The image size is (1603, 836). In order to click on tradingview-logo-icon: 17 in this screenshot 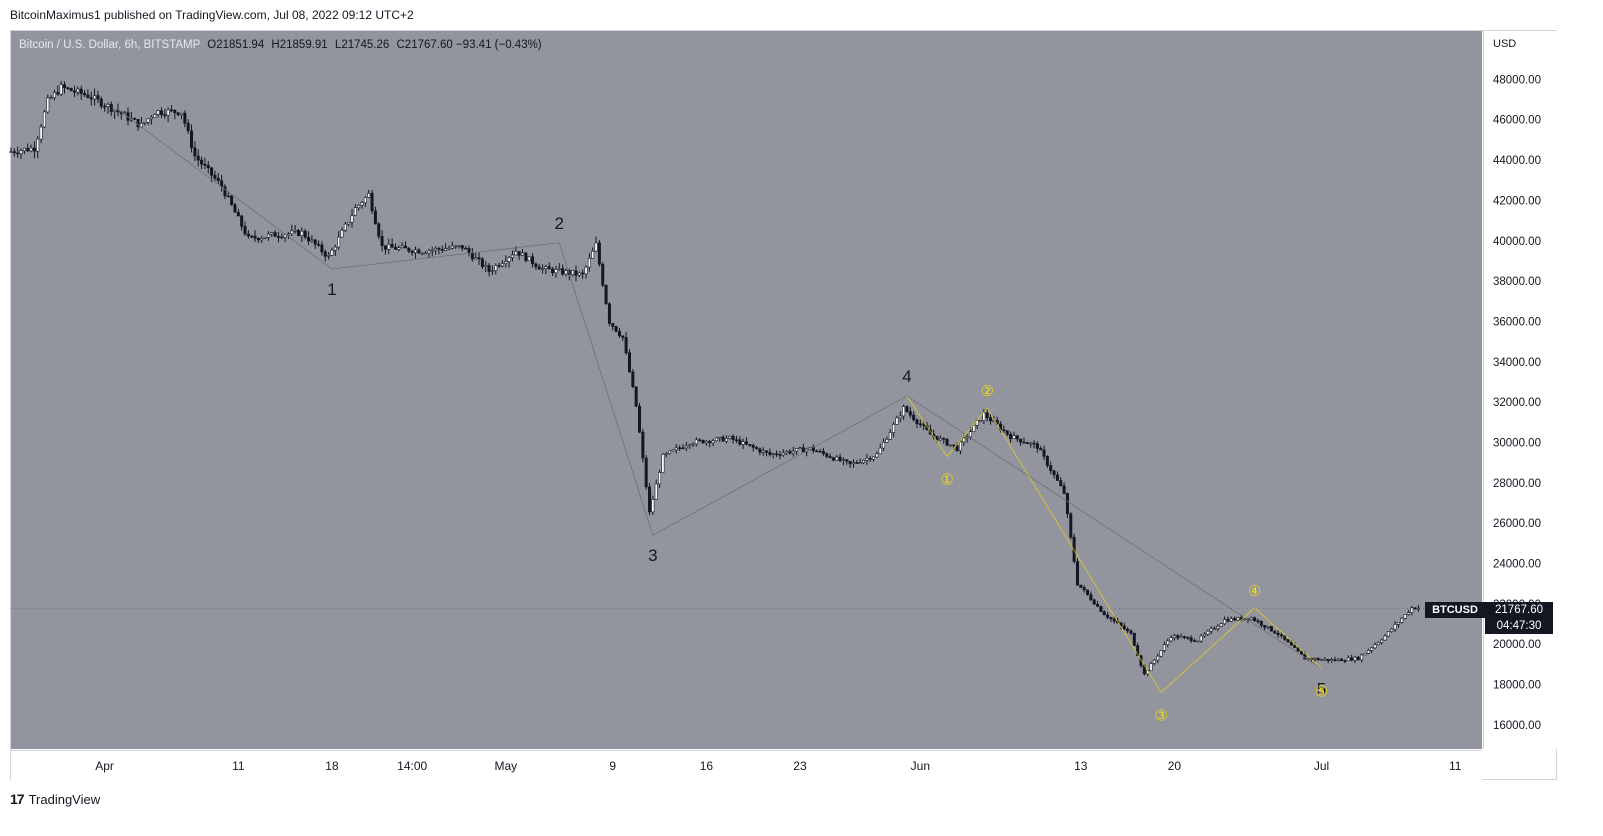, I will do `click(17, 799)`.